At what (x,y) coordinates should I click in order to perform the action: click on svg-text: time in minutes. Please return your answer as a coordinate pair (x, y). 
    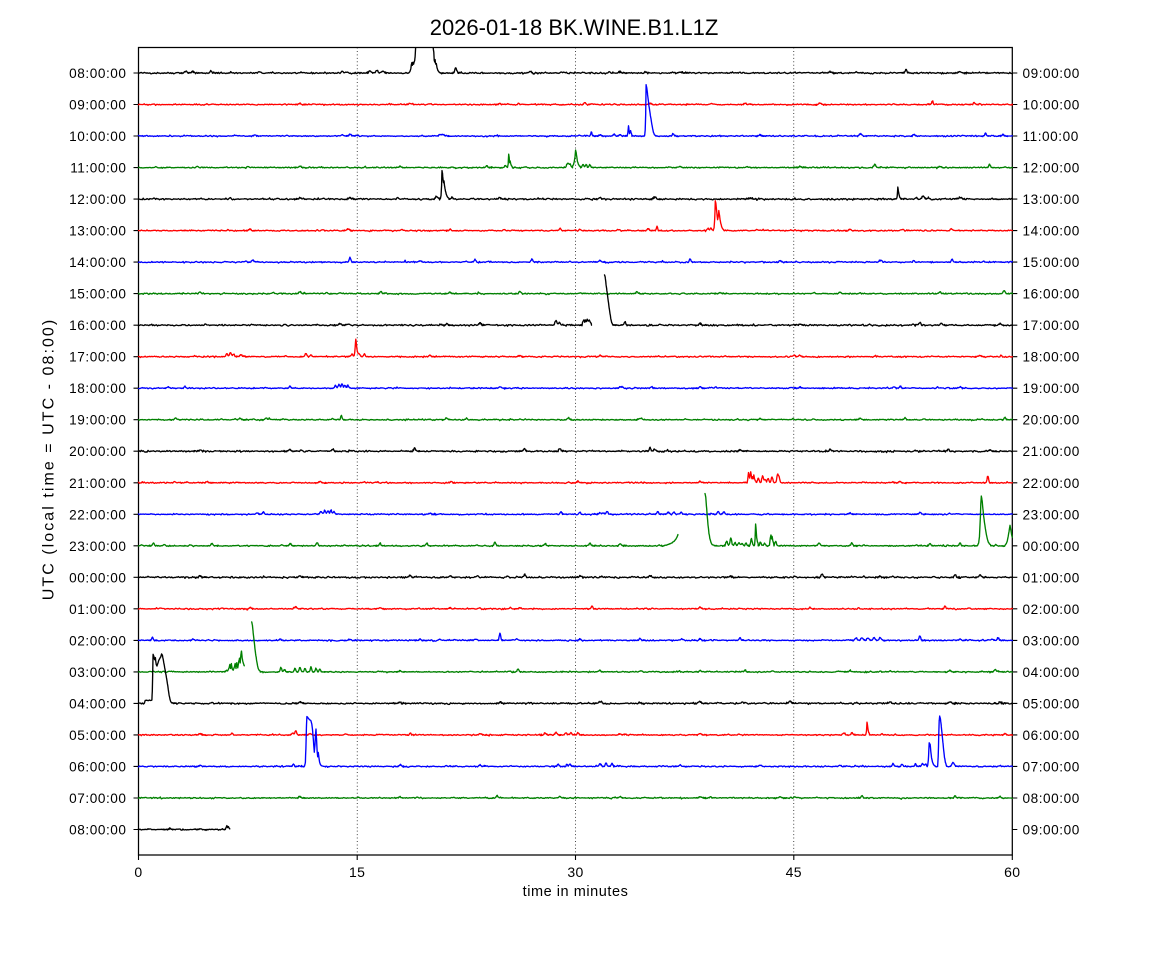
    Looking at the image, I should click on (576, 892).